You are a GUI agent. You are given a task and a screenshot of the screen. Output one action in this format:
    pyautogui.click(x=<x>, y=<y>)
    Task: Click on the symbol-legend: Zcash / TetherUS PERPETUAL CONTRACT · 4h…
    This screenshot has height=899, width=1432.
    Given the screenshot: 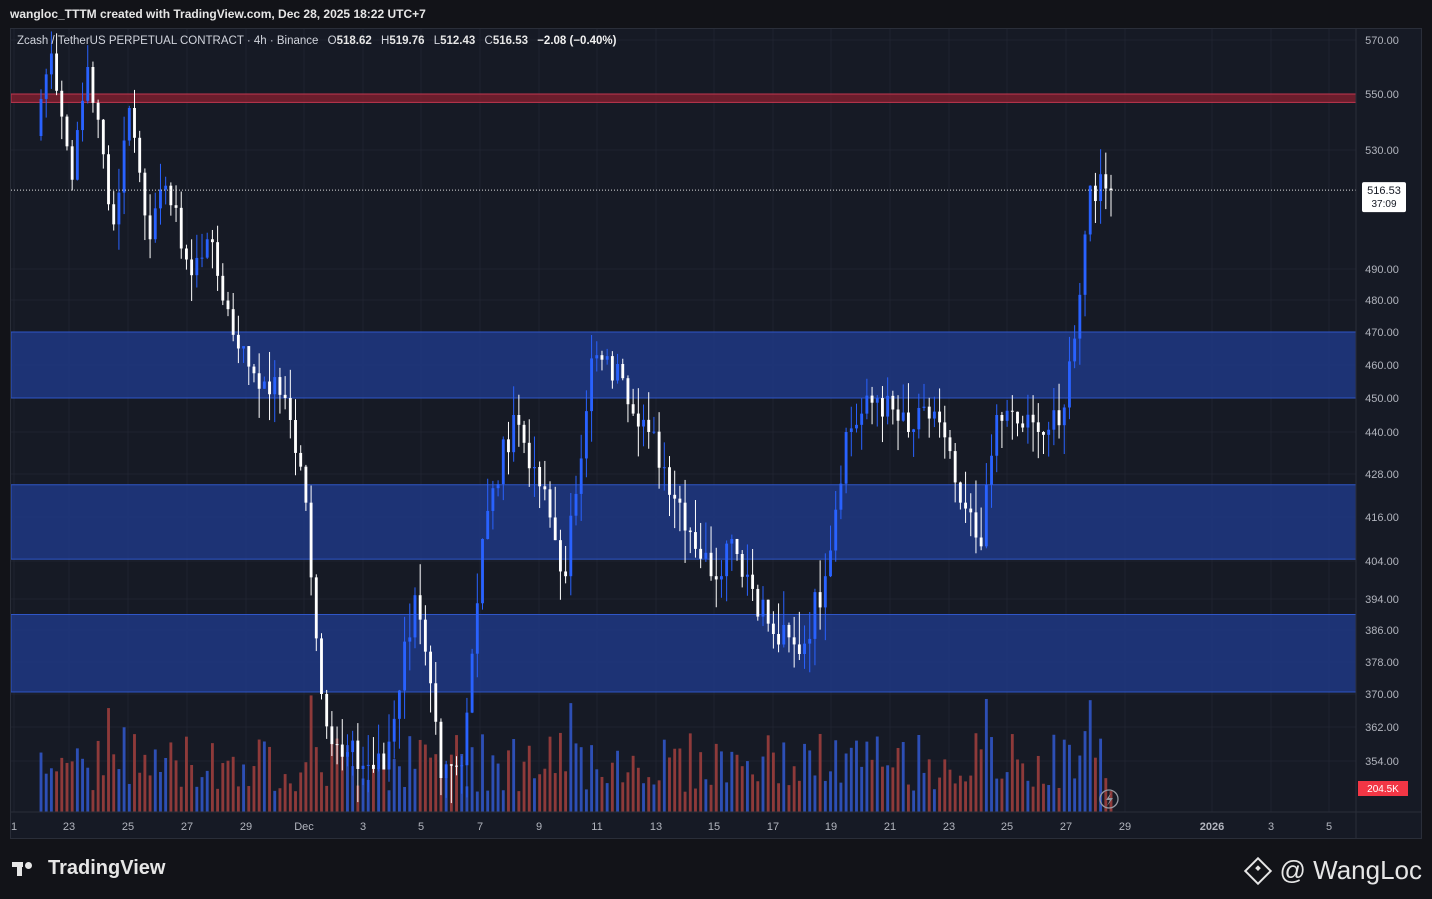 What is the action you would take?
    pyautogui.click(x=316, y=41)
    